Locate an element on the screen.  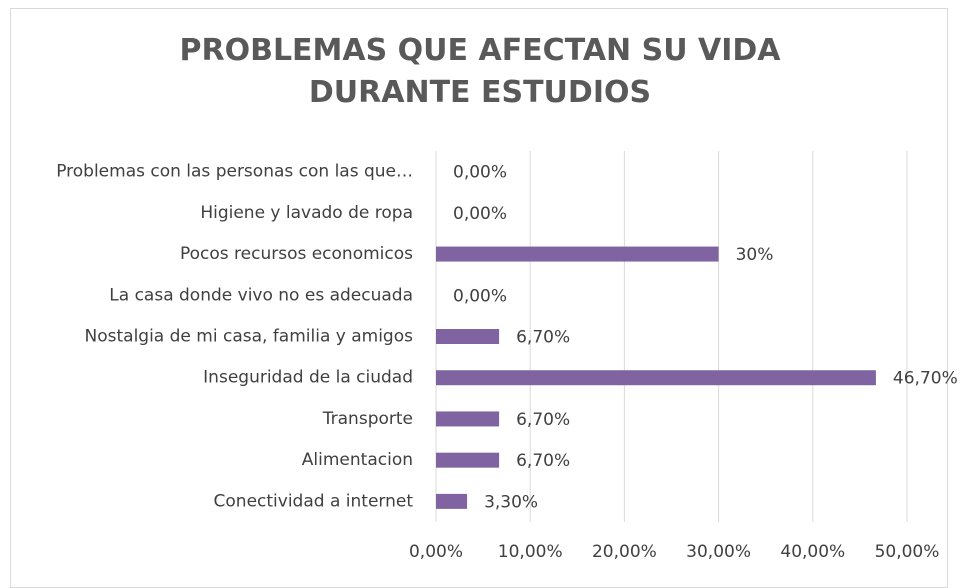
y-tick-label: Transporte is located at coordinates (367, 419).